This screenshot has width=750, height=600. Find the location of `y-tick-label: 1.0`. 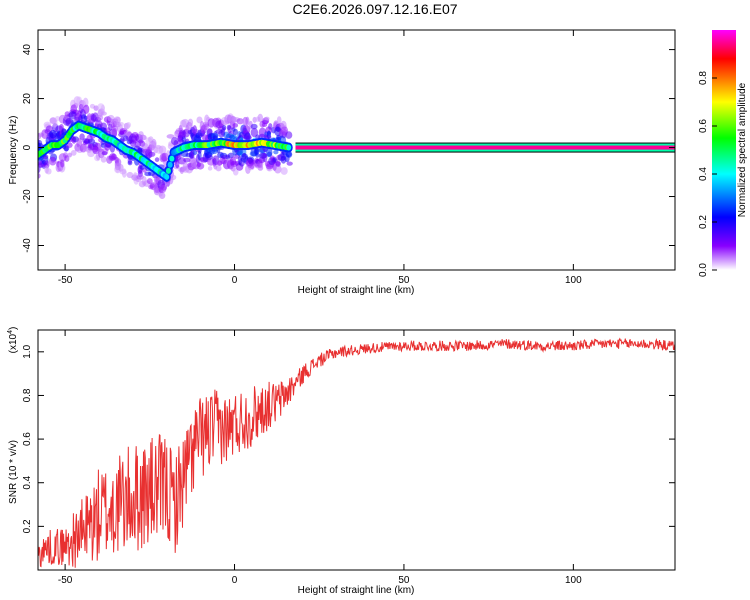

y-tick-label: 1.0 is located at coordinates (27, 351).